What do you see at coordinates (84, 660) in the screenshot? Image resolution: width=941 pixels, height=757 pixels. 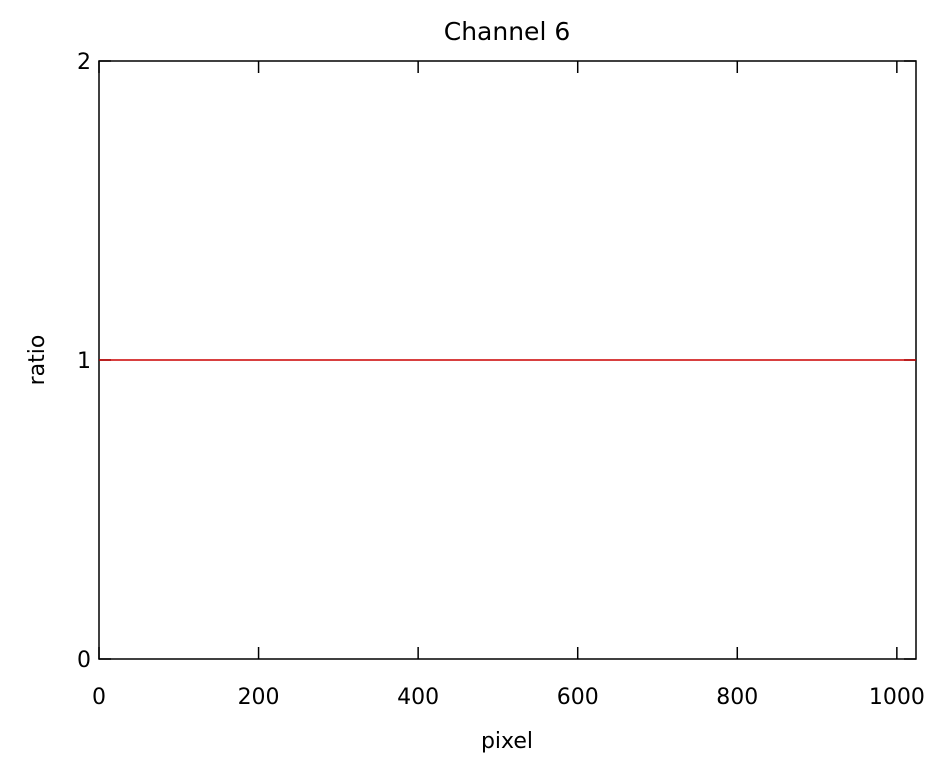 I see `y-tick-label: 0` at bounding box center [84, 660].